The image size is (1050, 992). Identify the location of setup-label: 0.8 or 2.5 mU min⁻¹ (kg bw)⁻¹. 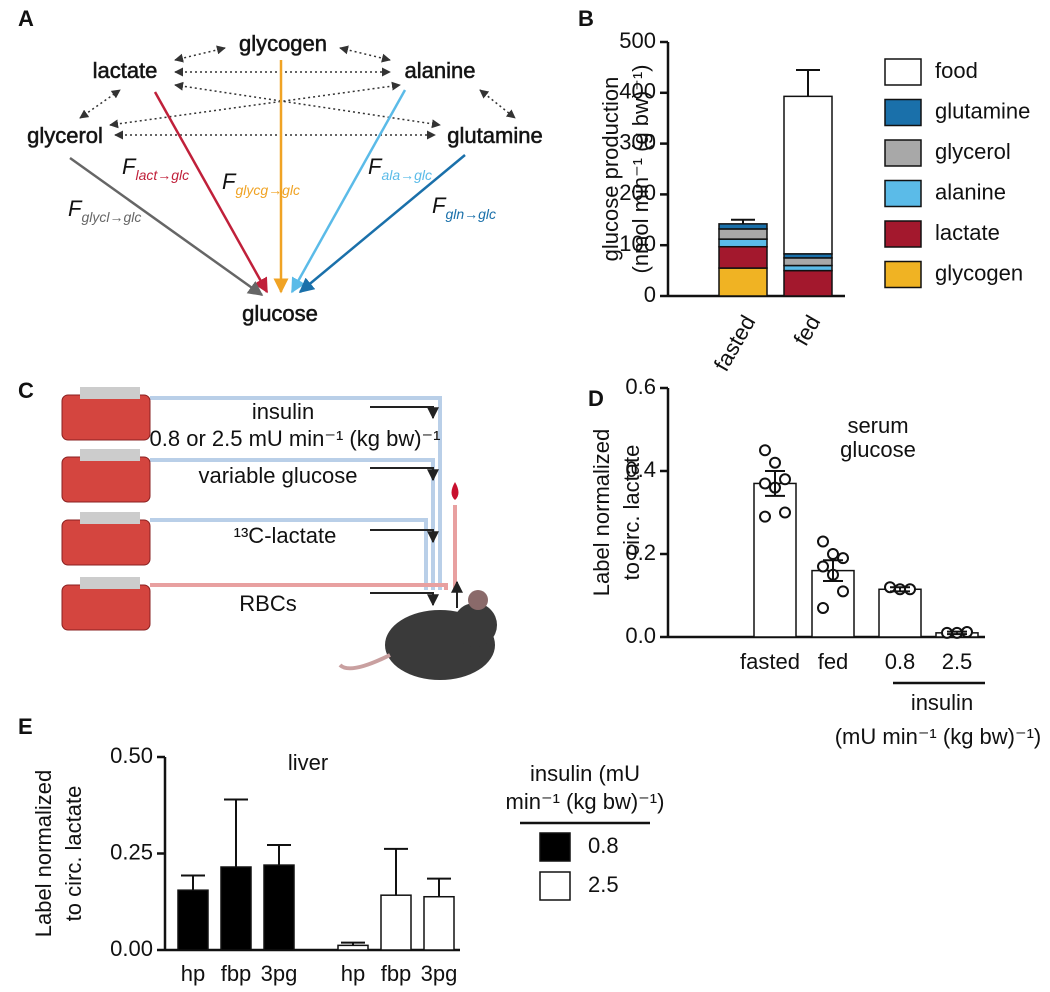
(295, 438).